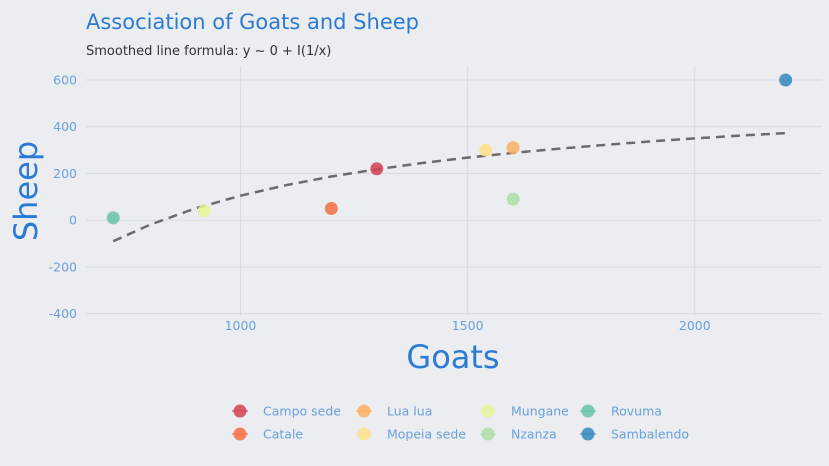 The height and width of the screenshot is (466, 829). Describe the element at coordinates (252, 22) in the screenshot. I see `chart-title: Association of Goats and Sheep` at that location.